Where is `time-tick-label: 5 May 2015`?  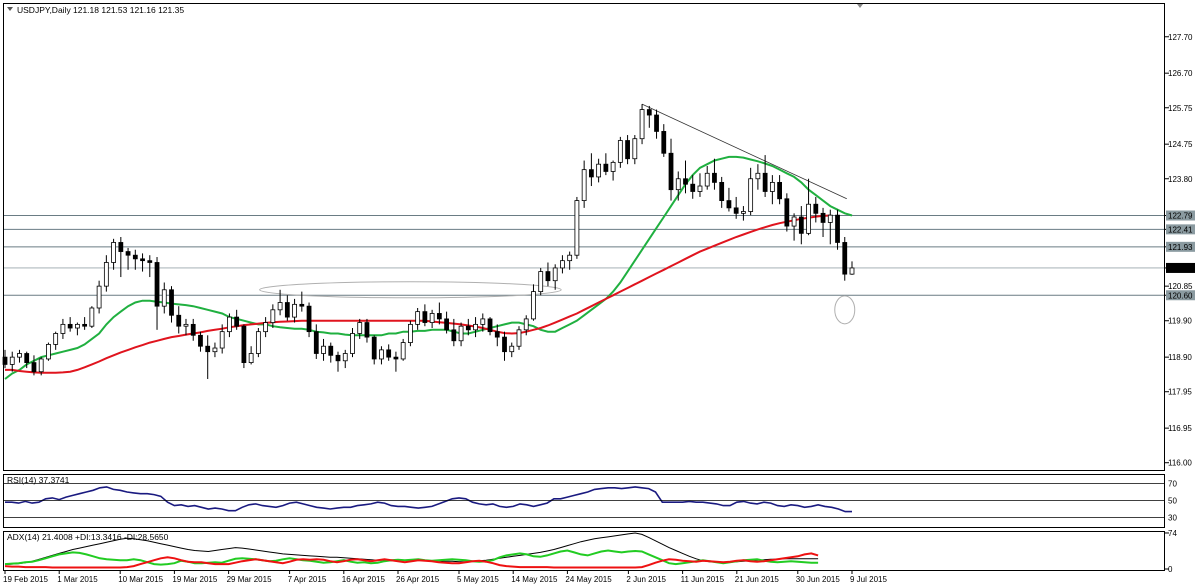 time-tick-label: 5 May 2015 is located at coordinates (478, 579).